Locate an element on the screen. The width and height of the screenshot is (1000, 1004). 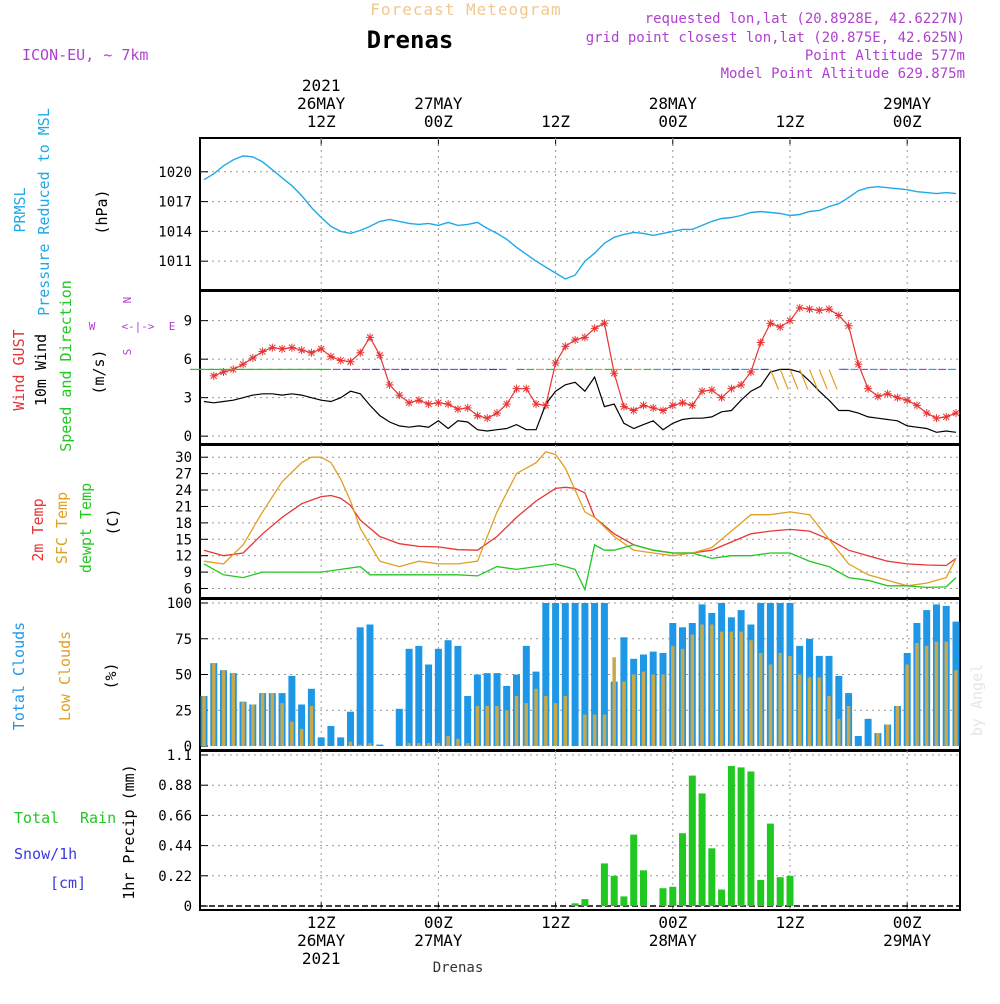
y-tick-label: 18 is located at coordinates (183, 524).